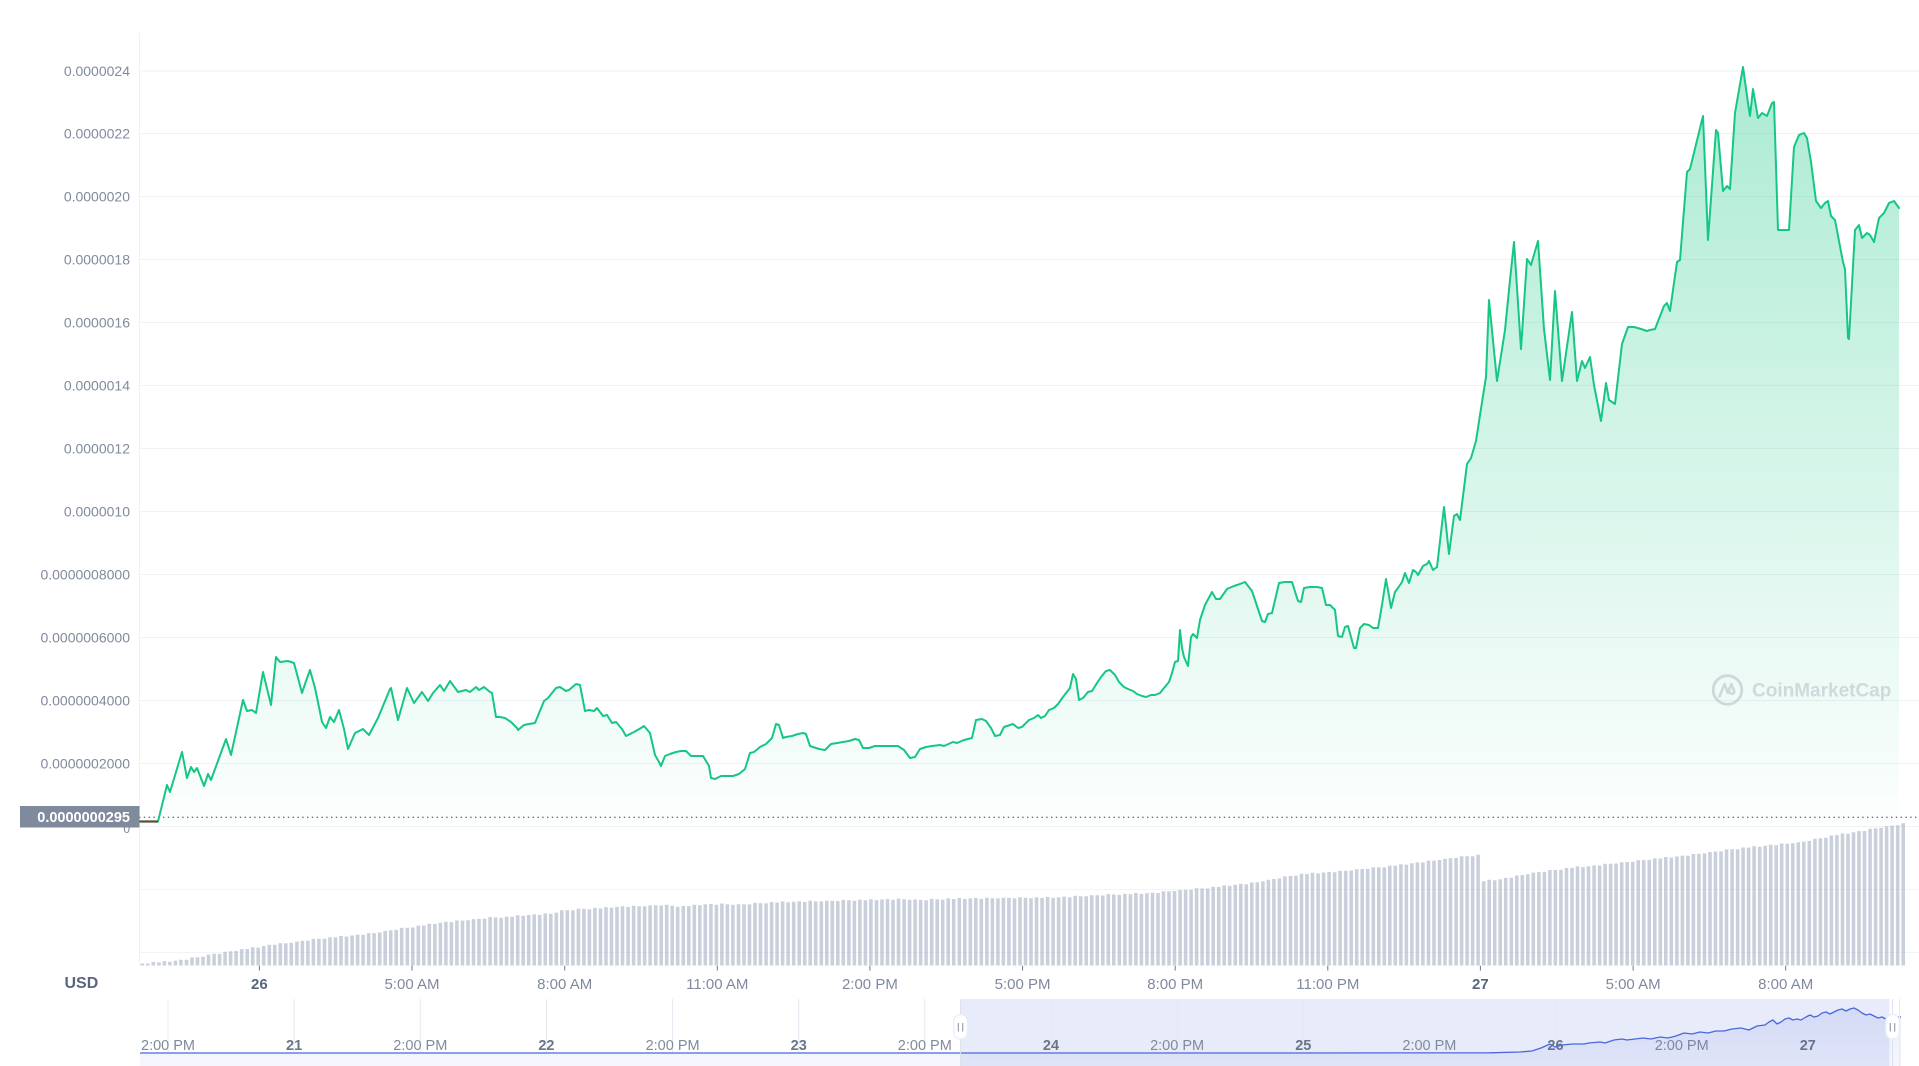  I want to click on svg-text: 0.0000010, so click(97, 512).